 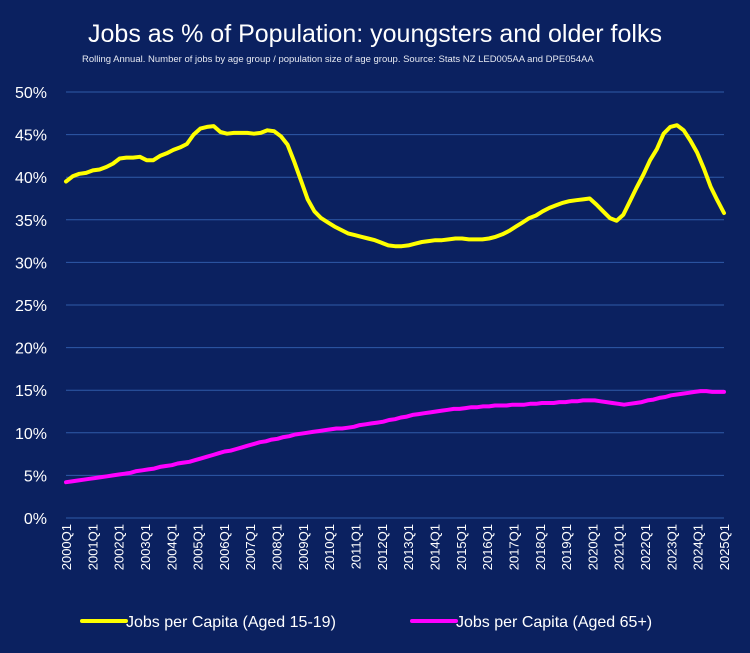 What do you see at coordinates (619, 547) in the screenshot?
I see `x-tick-label: 2021Q1` at bounding box center [619, 547].